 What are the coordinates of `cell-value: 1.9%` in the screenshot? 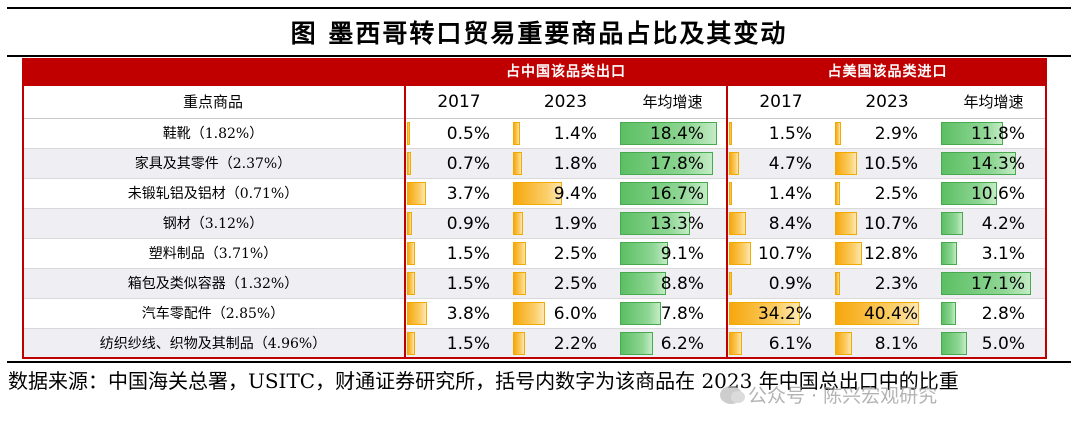 It's located at (575, 224).